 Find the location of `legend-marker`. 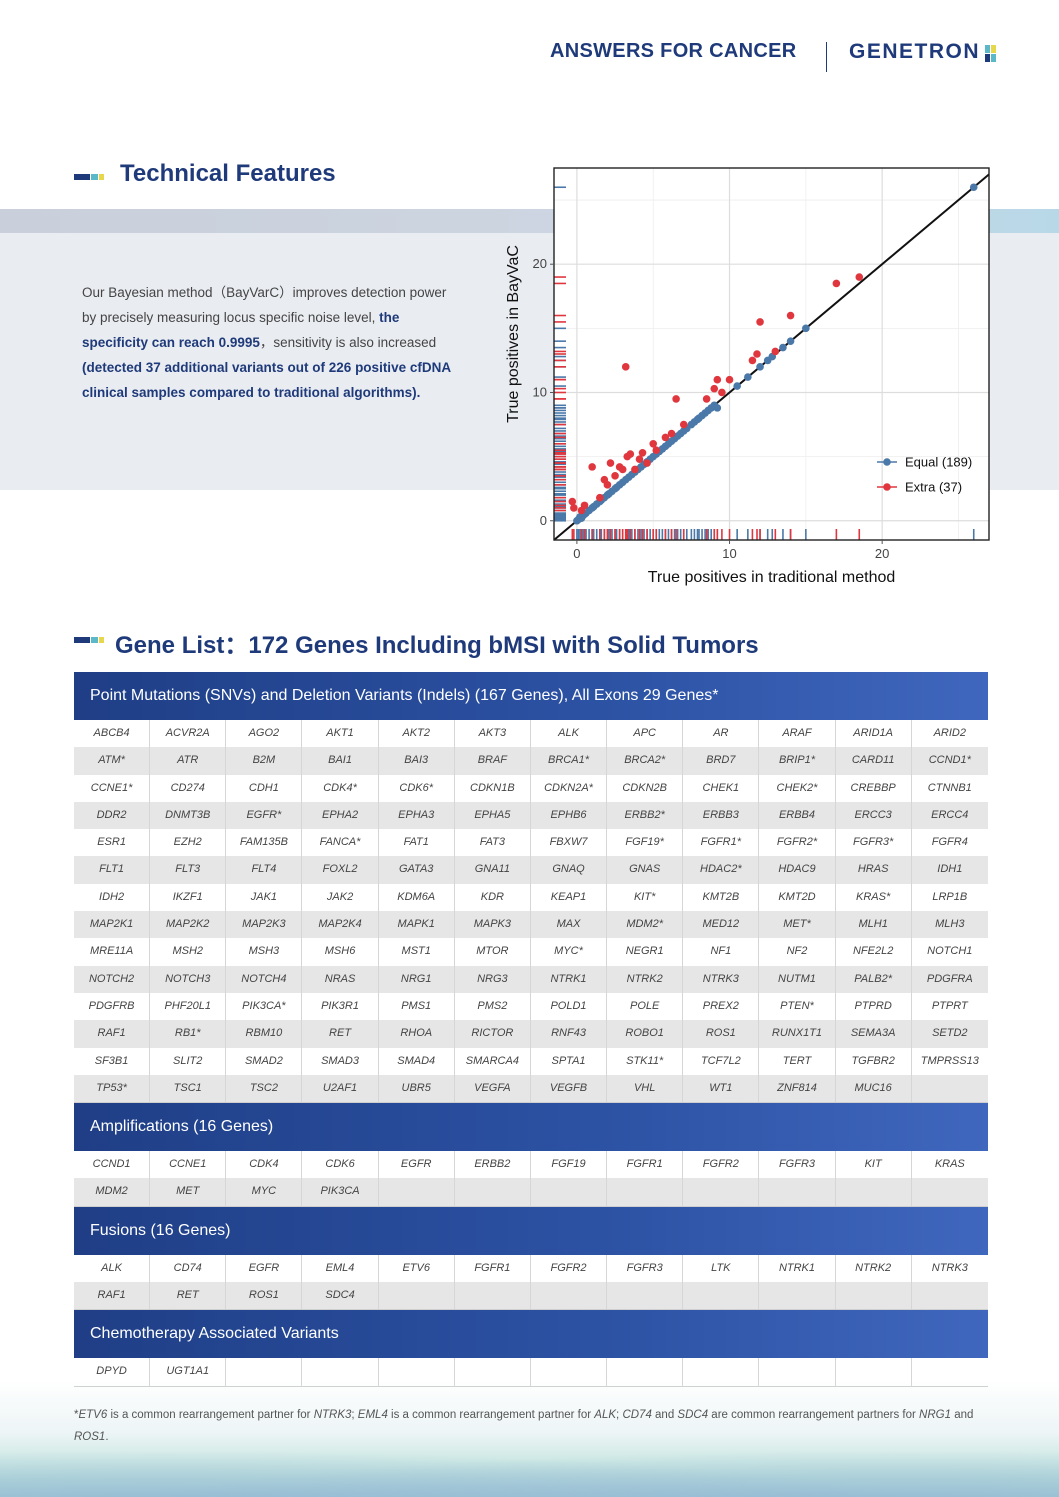

legend-marker is located at coordinates (887, 487).